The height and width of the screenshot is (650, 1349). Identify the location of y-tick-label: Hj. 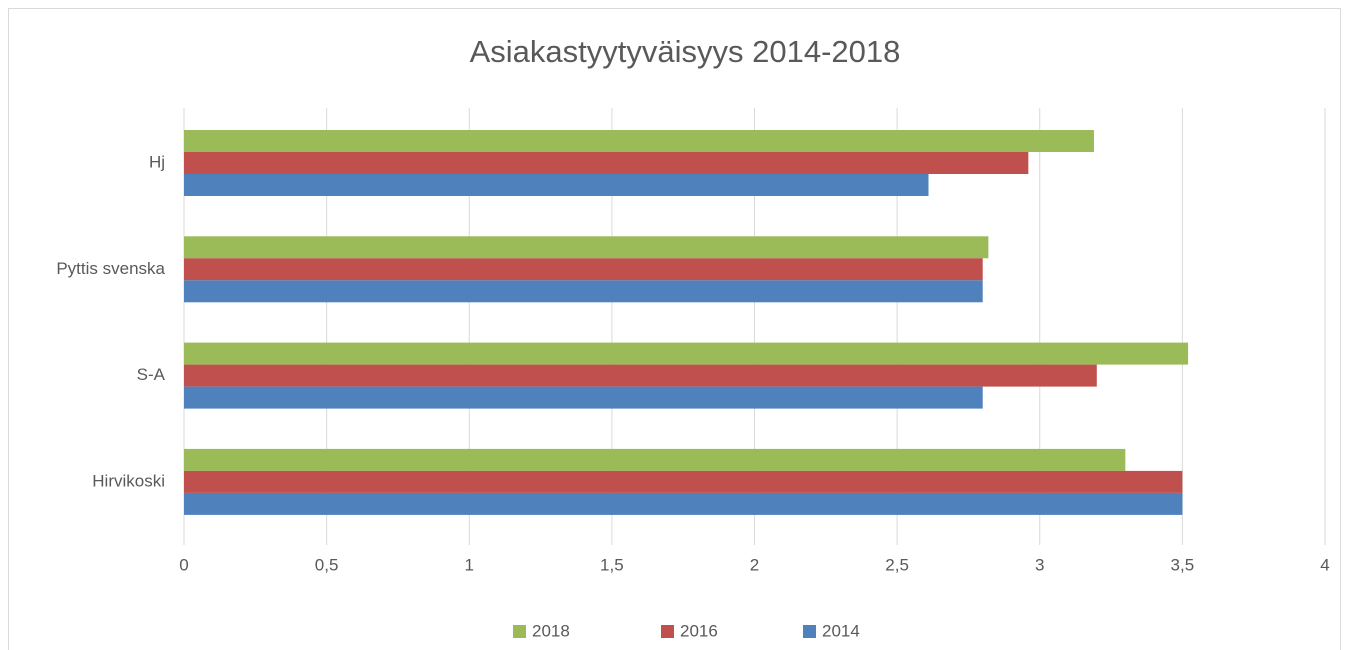
(157, 161).